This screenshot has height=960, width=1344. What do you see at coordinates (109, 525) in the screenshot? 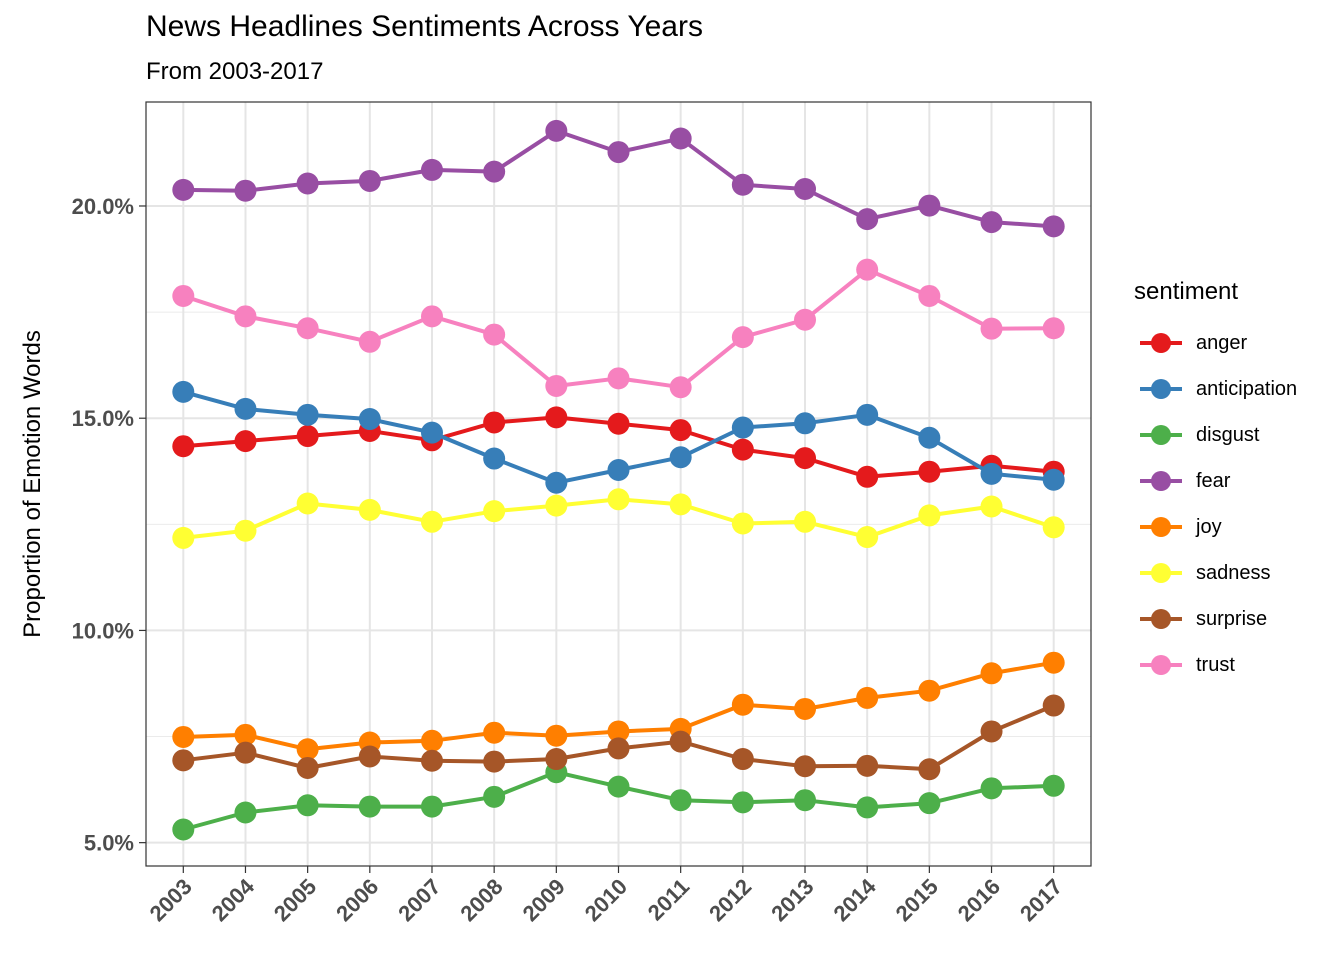
I see `y-axis: 5.0% 10.0% 15.0% 20.0%` at bounding box center [109, 525].